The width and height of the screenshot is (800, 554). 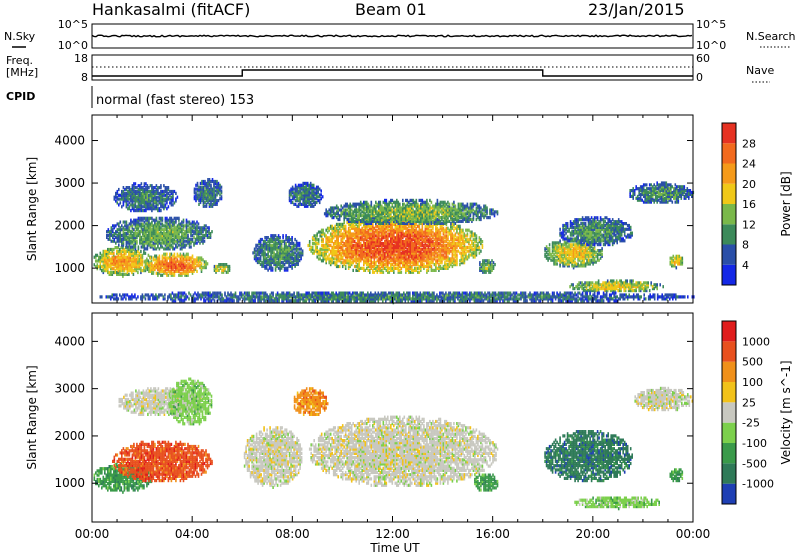 I want to click on colorbar-tick-power-3: 16, so click(x=749, y=204).